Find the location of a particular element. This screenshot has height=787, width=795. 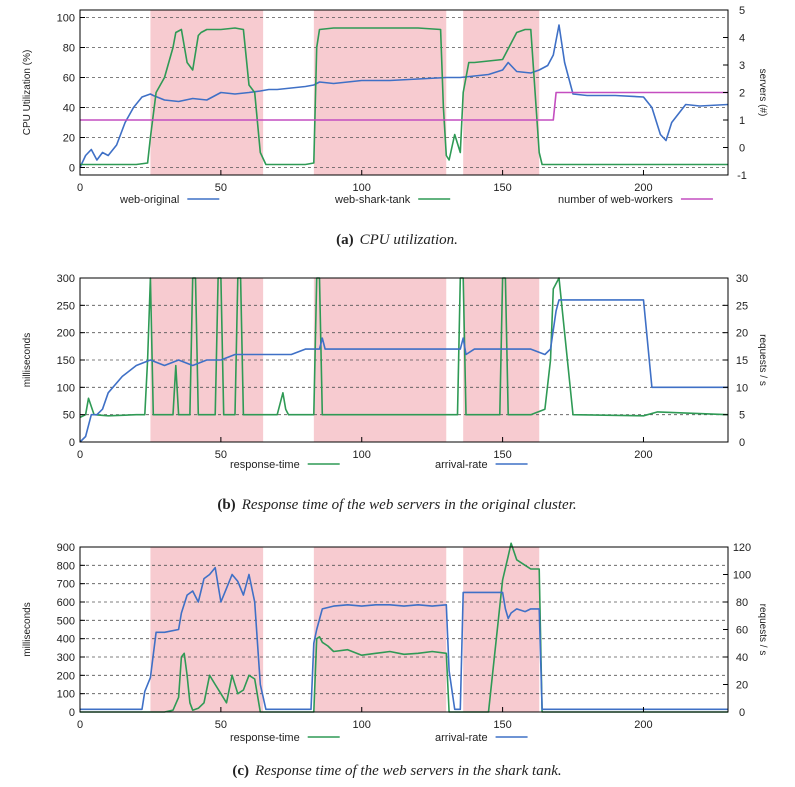

y-tick-label-c-6: 600 is located at coordinates (66, 603).